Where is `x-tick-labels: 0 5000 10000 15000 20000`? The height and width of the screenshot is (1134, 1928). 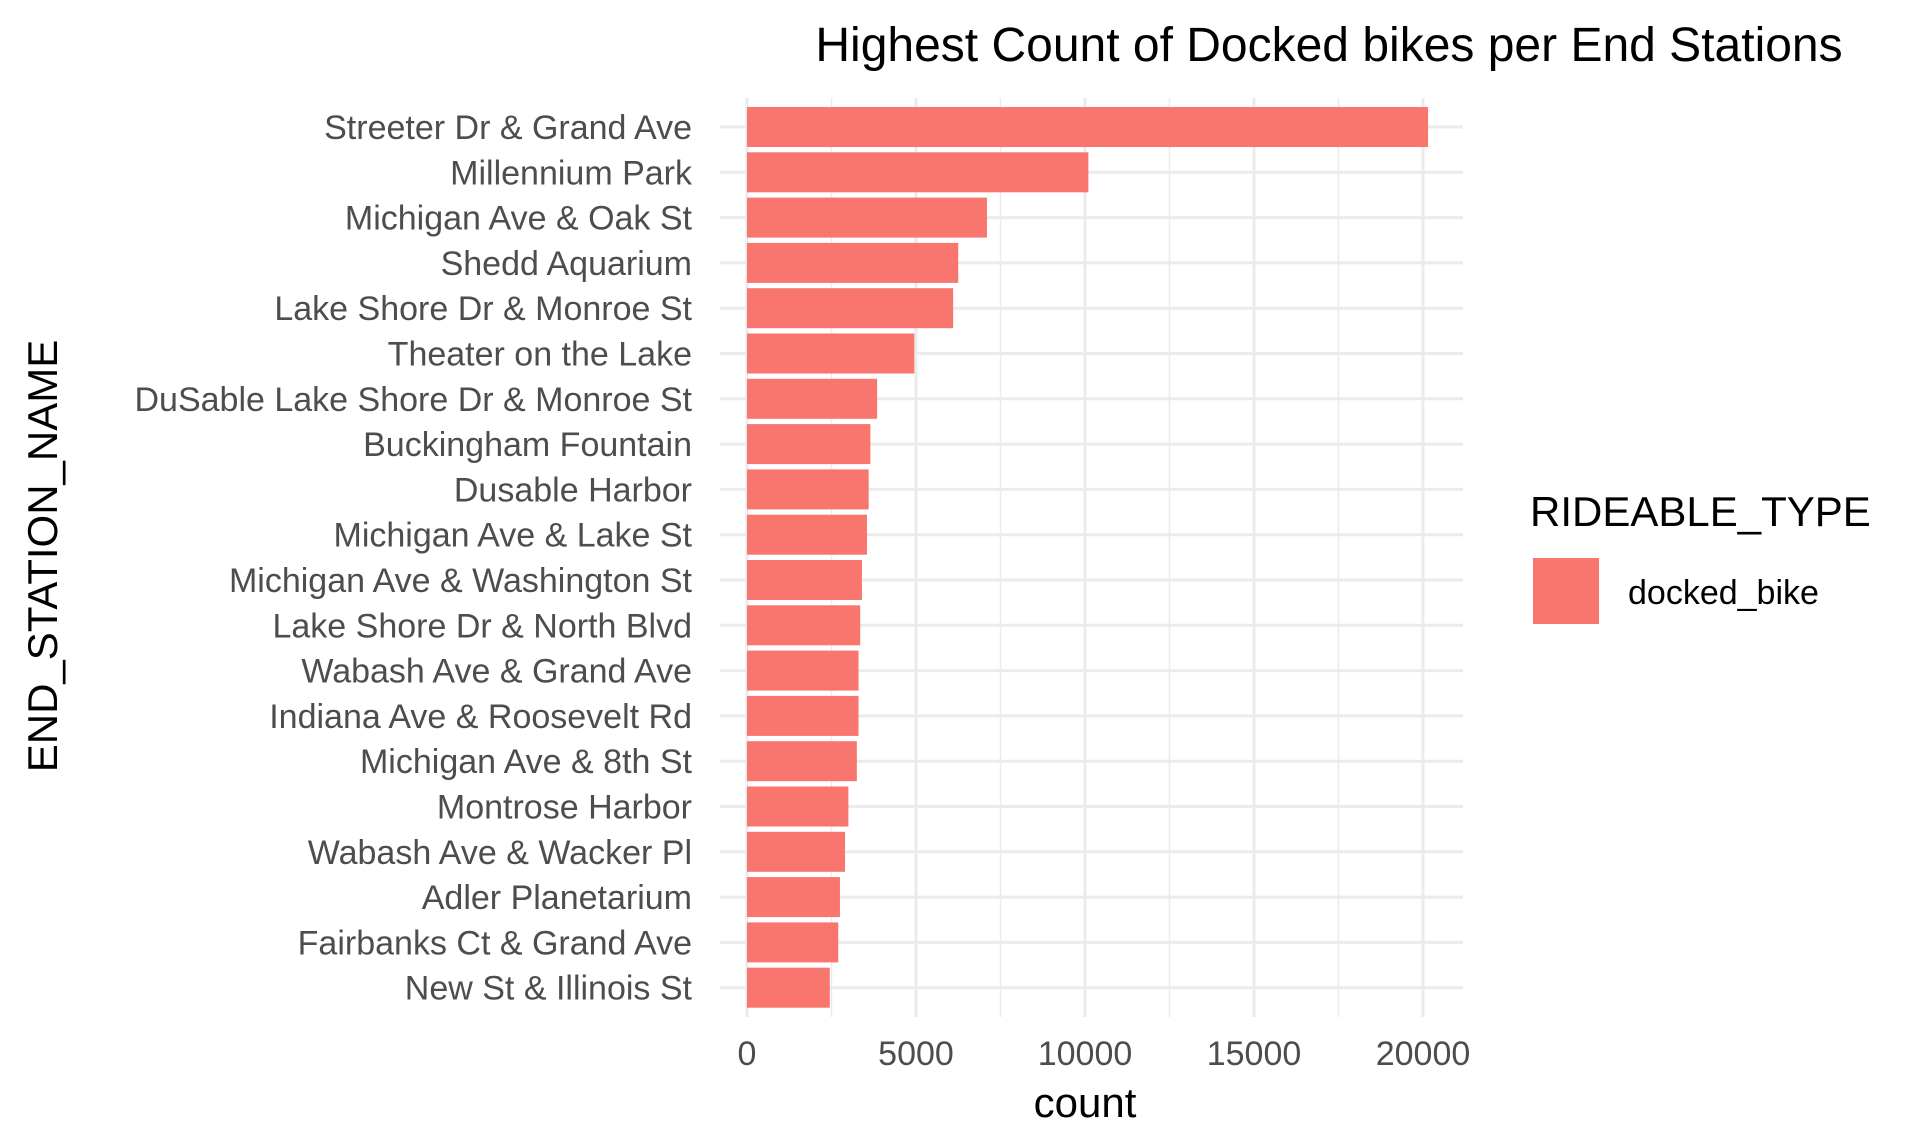
x-tick-labels: 0 5000 10000 15000 20000 is located at coordinates (1104, 1054).